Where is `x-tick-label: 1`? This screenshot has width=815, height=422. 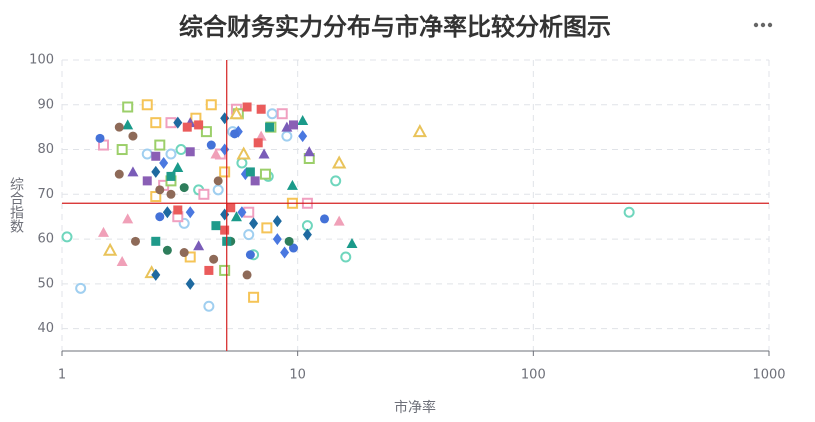
x-tick-label: 1 is located at coordinates (62, 375).